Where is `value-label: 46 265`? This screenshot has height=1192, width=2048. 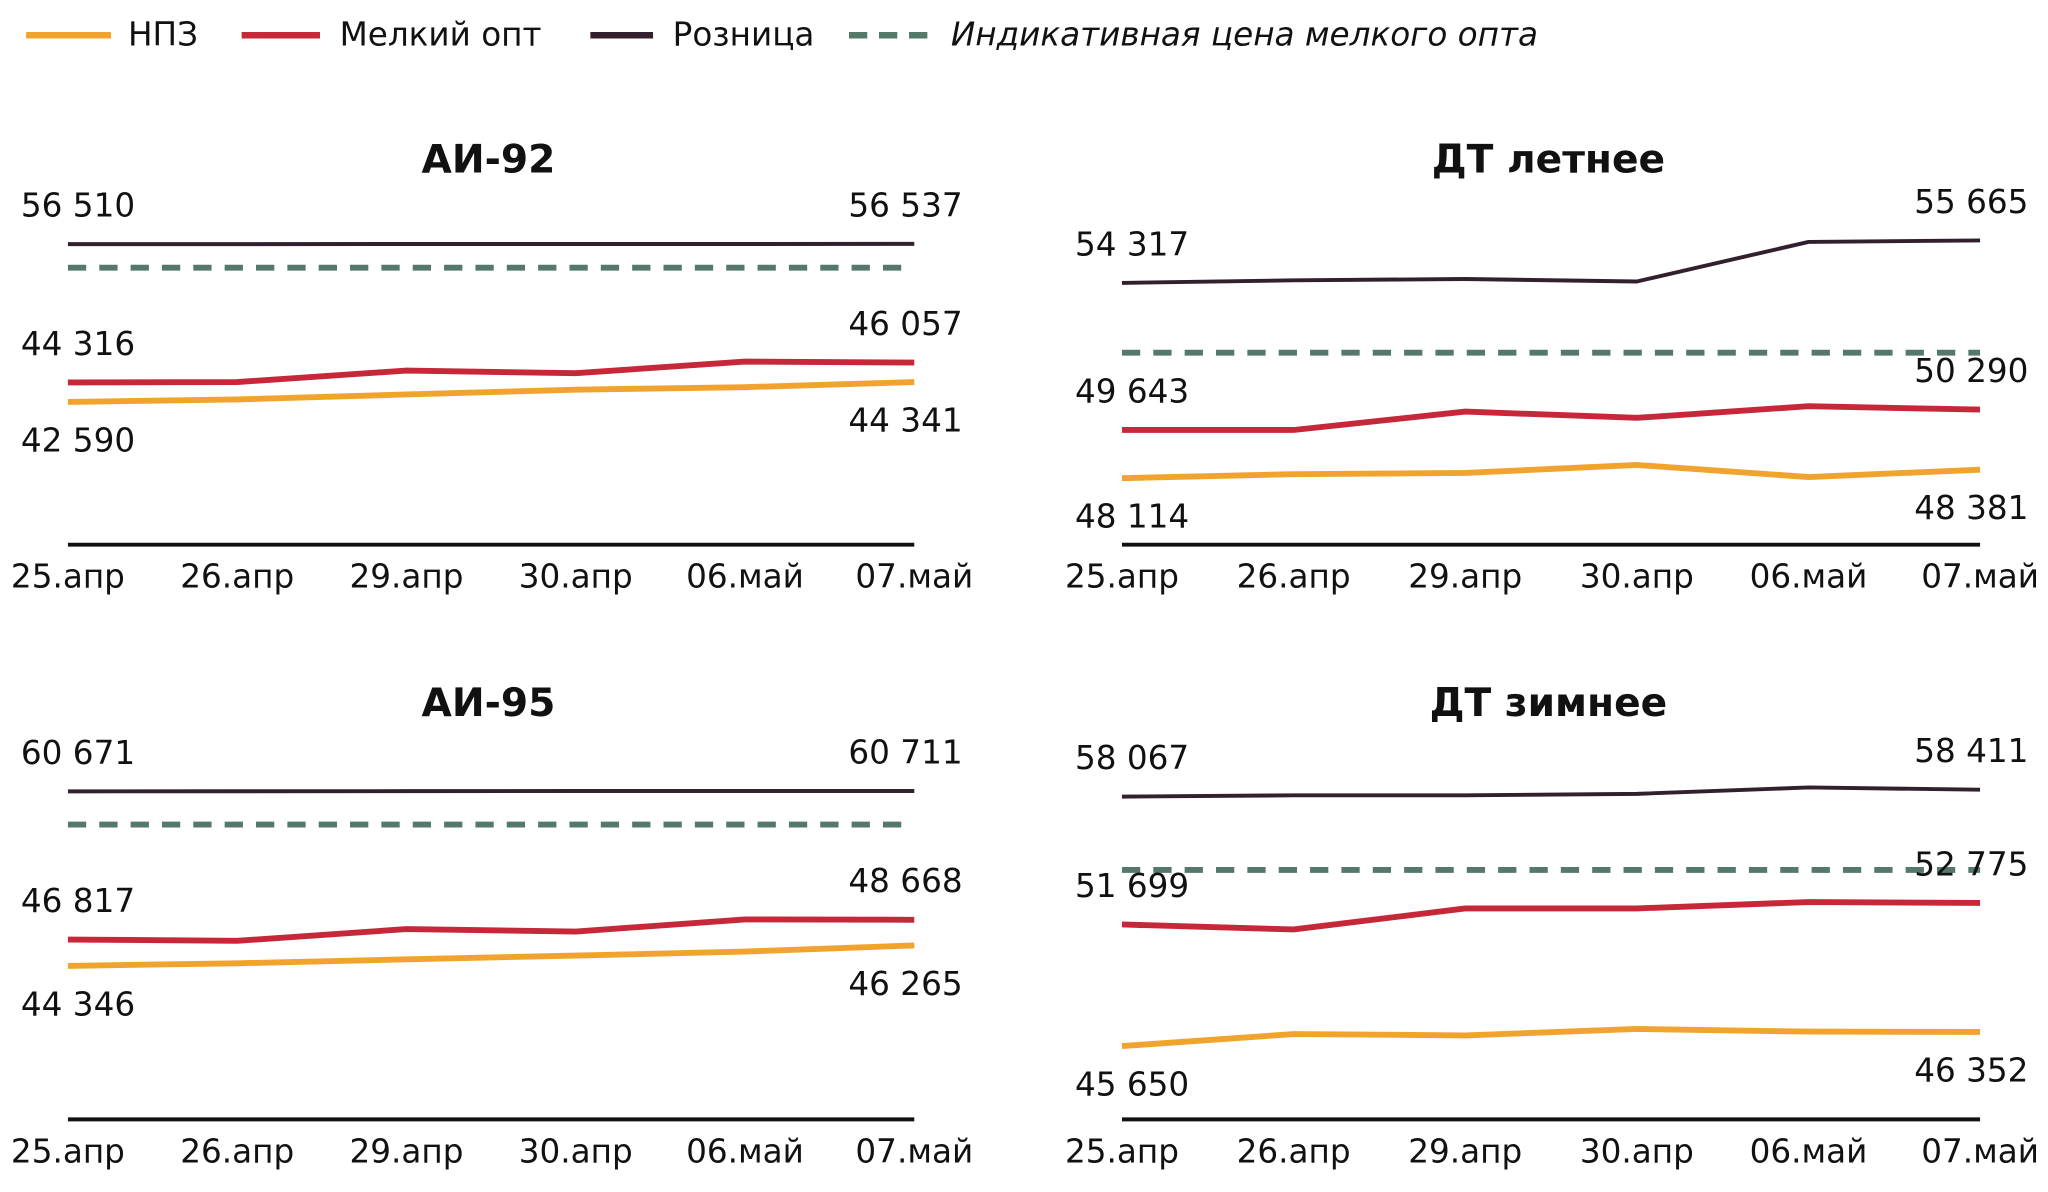
value-label: 46 265 is located at coordinates (905, 984).